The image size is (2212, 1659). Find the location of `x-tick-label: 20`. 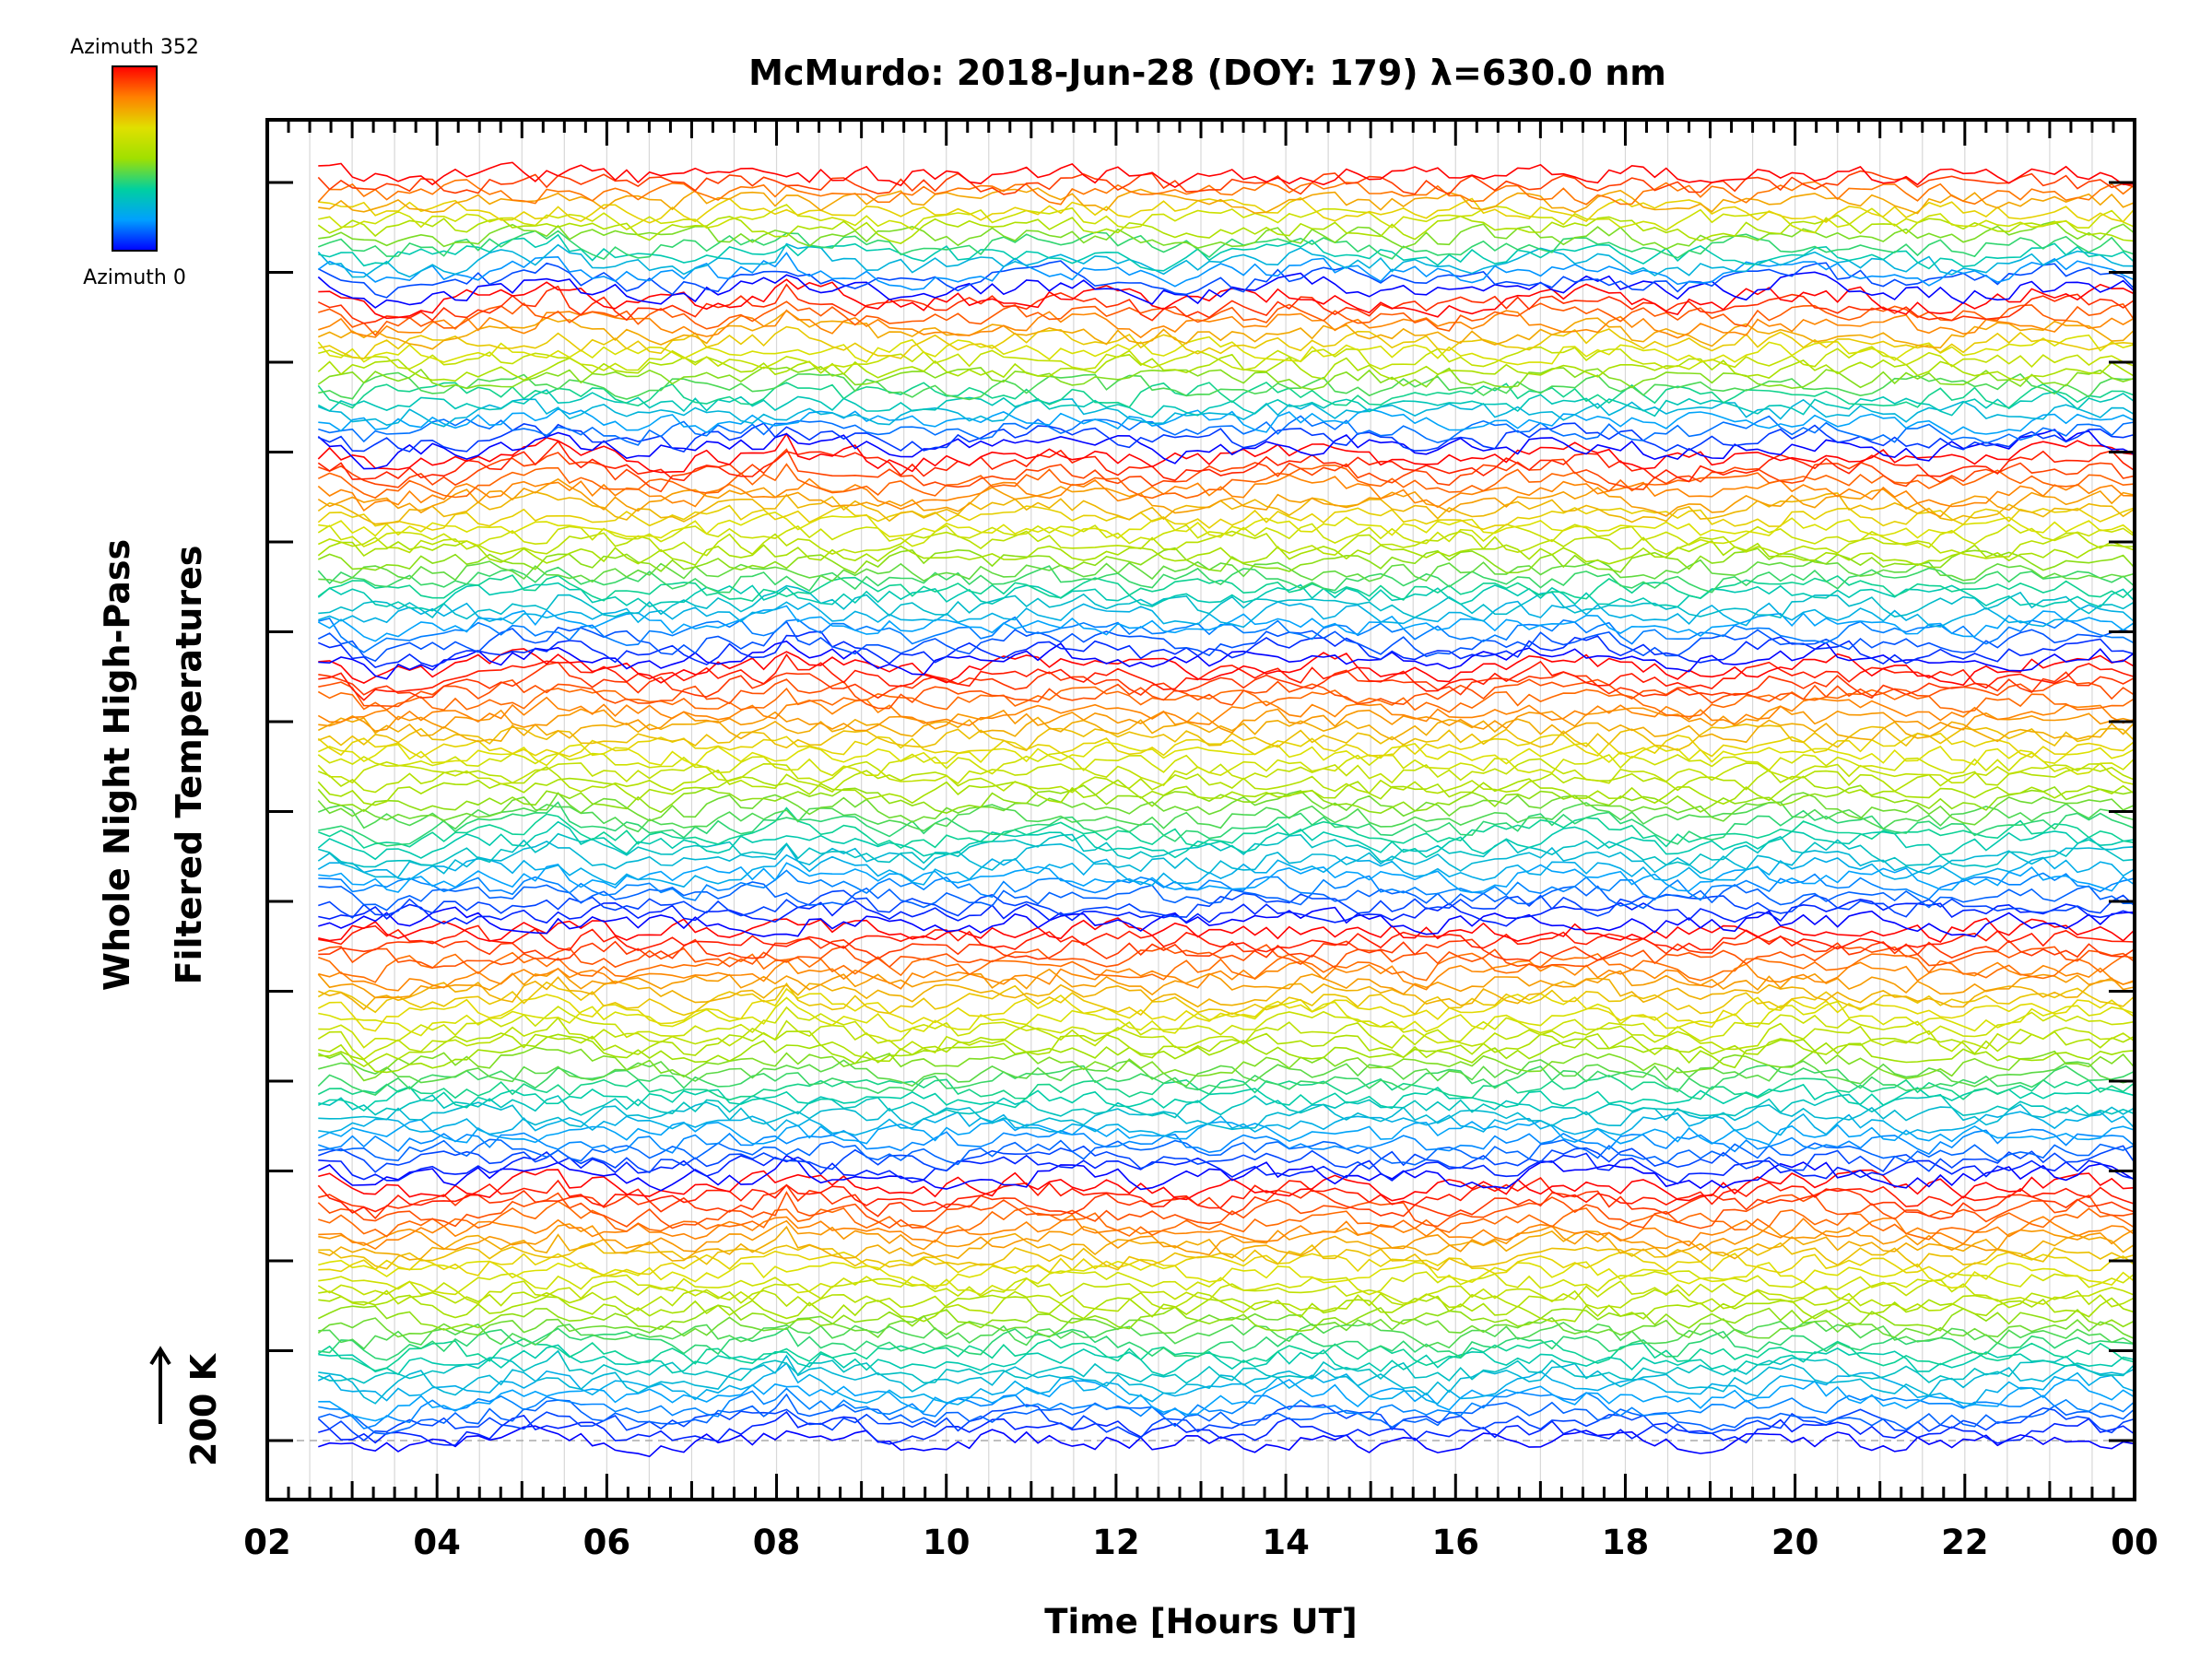

x-tick-label: 20 is located at coordinates (1795, 1542).